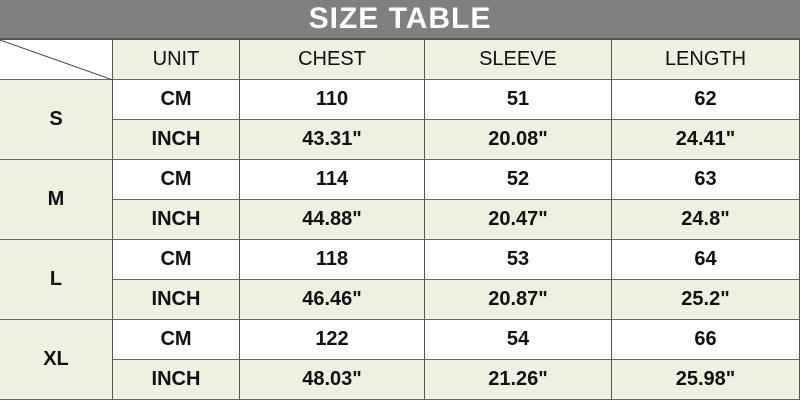  I want to click on chest-cell: 122, so click(332, 340).